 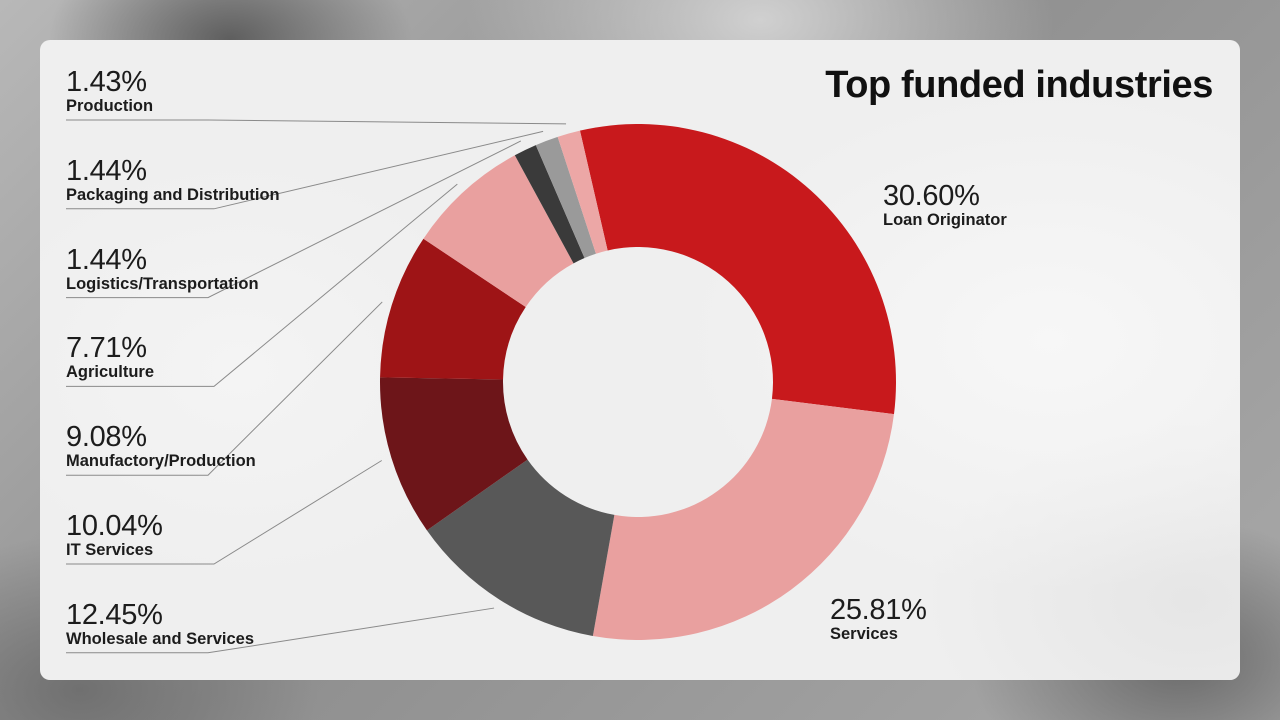 I want to click on slice-name: Services, so click(x=864, y=634).